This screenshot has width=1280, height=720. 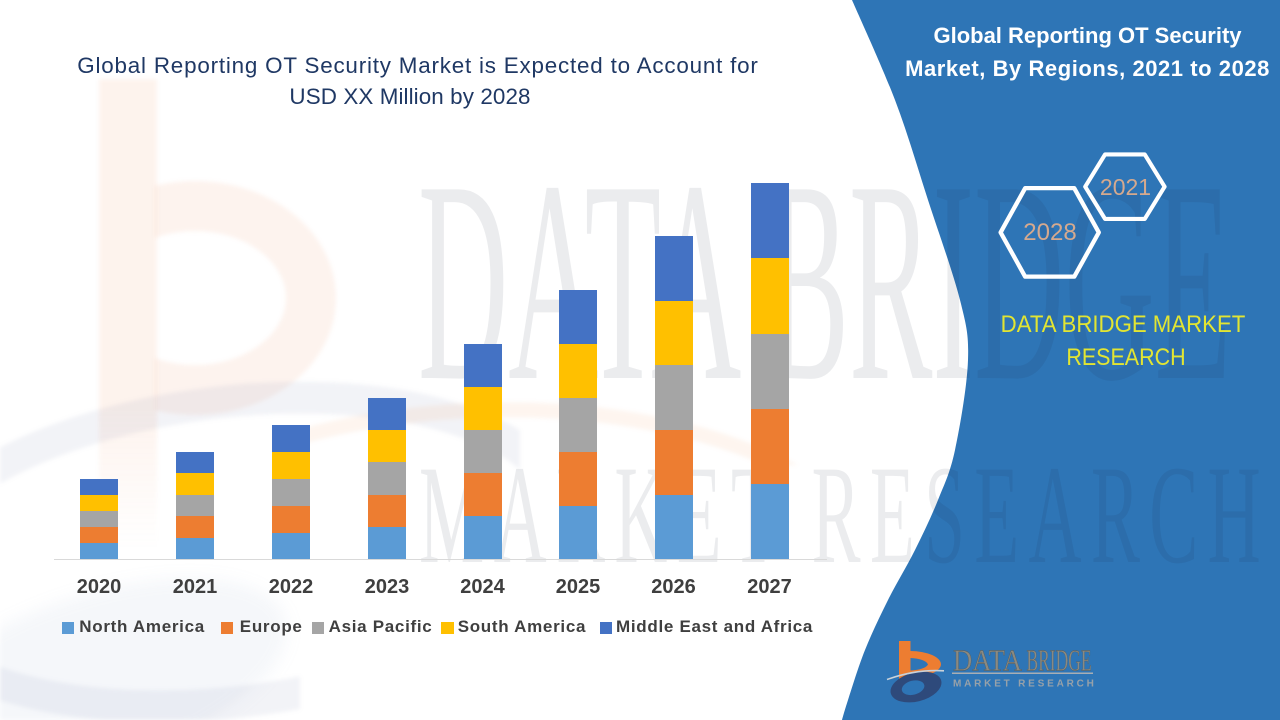 I want to click on svg-text: BRIDGE, so click(x=1059, y=660).